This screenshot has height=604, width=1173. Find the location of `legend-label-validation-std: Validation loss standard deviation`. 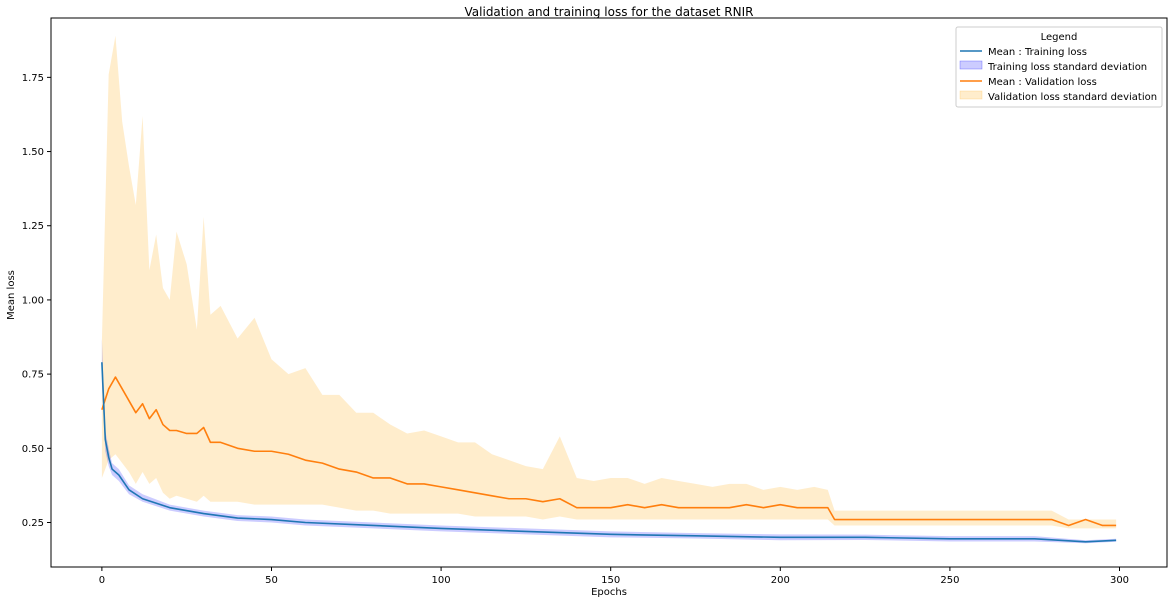

legend-label-validation-std: Validation loss standard deviation is located at coordinates (1072, 97).